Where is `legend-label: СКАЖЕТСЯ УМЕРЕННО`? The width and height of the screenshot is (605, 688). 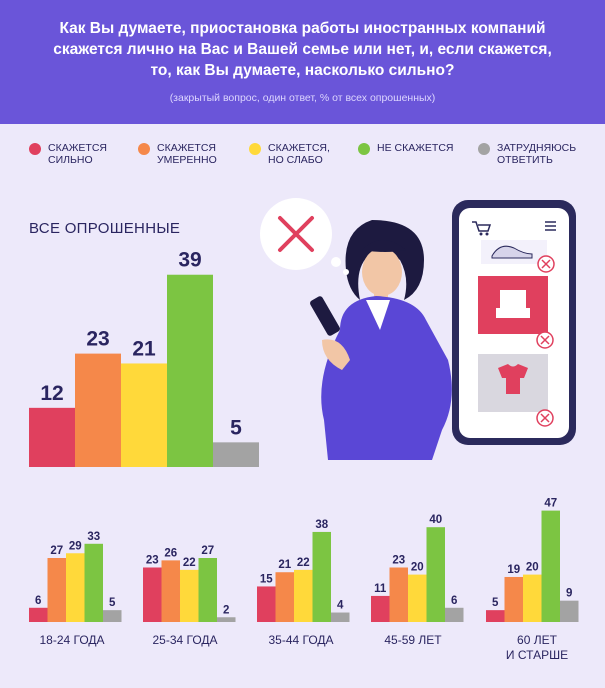
legend-label: СКАЖЕТСЯ УМЕРЕННО is located at coordinates (187, 154).